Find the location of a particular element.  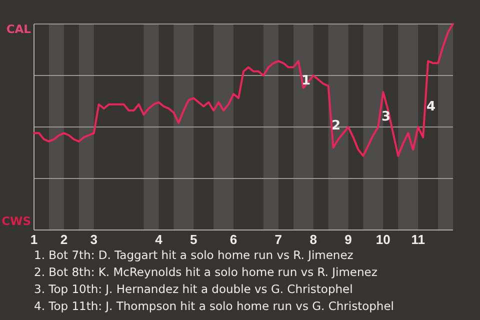

text: CWS is located at coordinates (16, 221).